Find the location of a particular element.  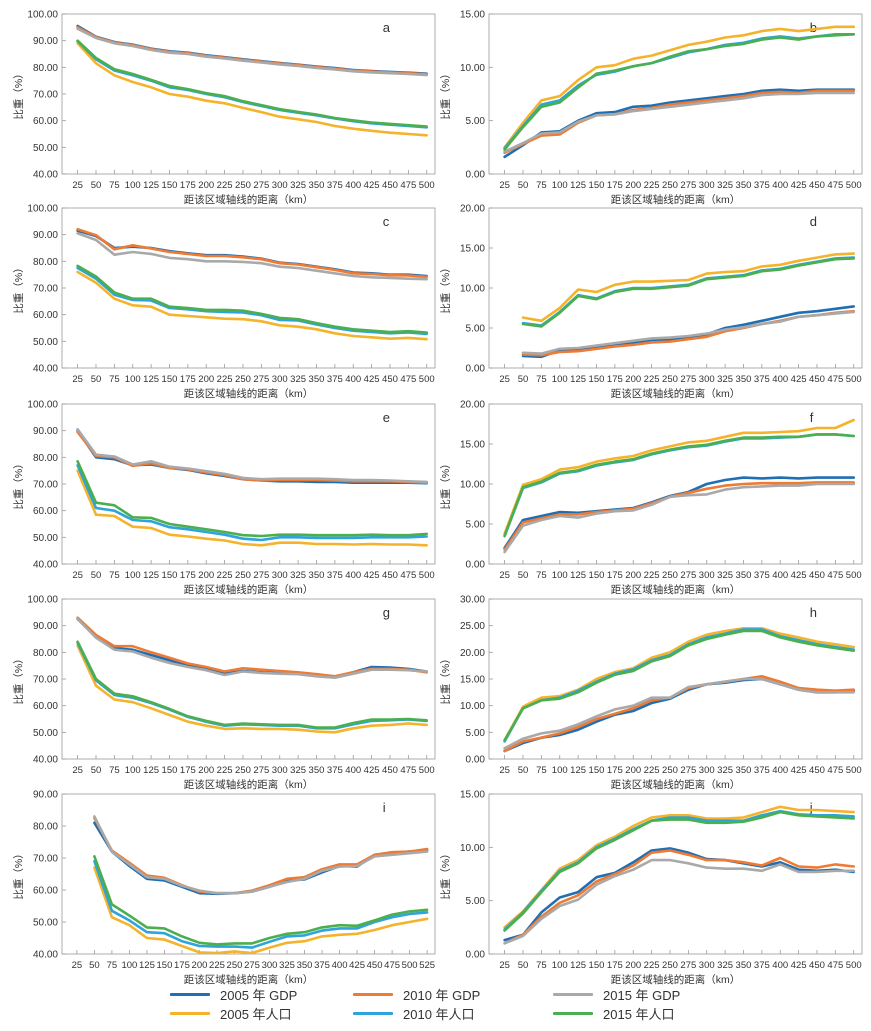

y-tick-label: 0.00 is located at coordinates (476, 760).